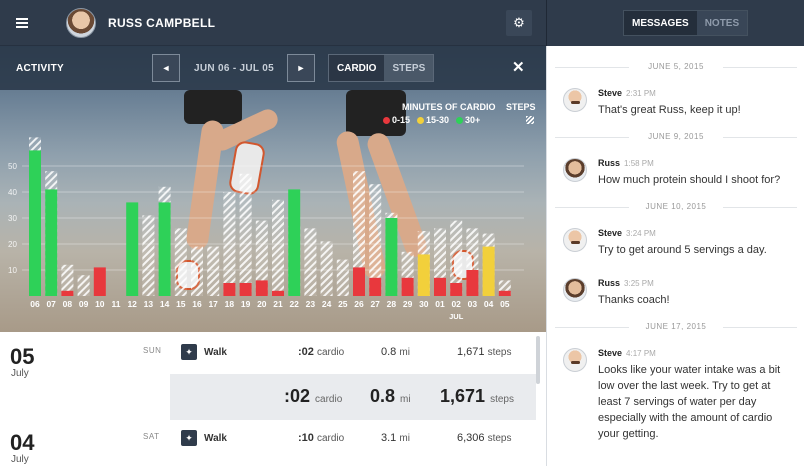 The width and height of the screenshot is (804, 466). Describe the element at coordinates (505, 304) in the screenshot. I see `x-tick-label: 05` at that location.